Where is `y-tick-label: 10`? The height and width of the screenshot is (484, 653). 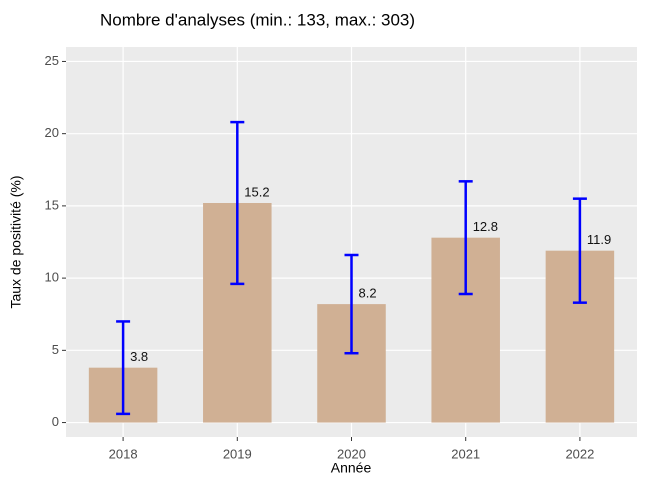 y-tick-label: 10 is located at coordinates (52, 277).